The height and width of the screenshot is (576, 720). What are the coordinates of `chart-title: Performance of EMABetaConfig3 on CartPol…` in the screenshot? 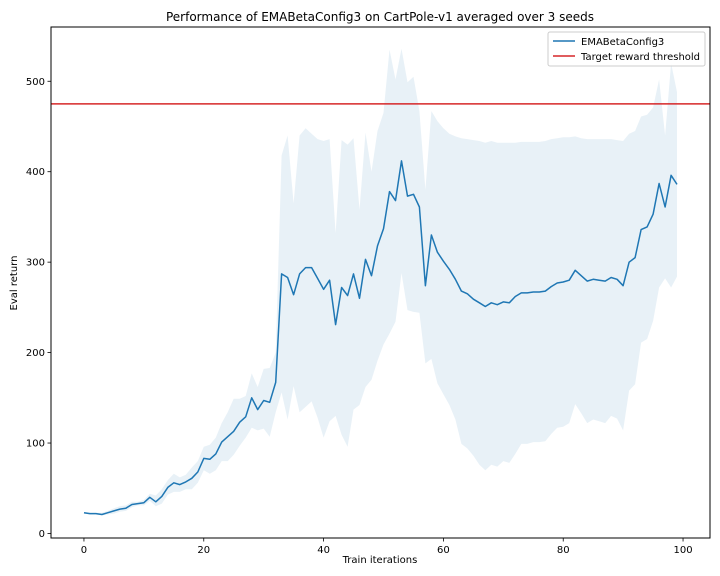 It's located at (380, 17).